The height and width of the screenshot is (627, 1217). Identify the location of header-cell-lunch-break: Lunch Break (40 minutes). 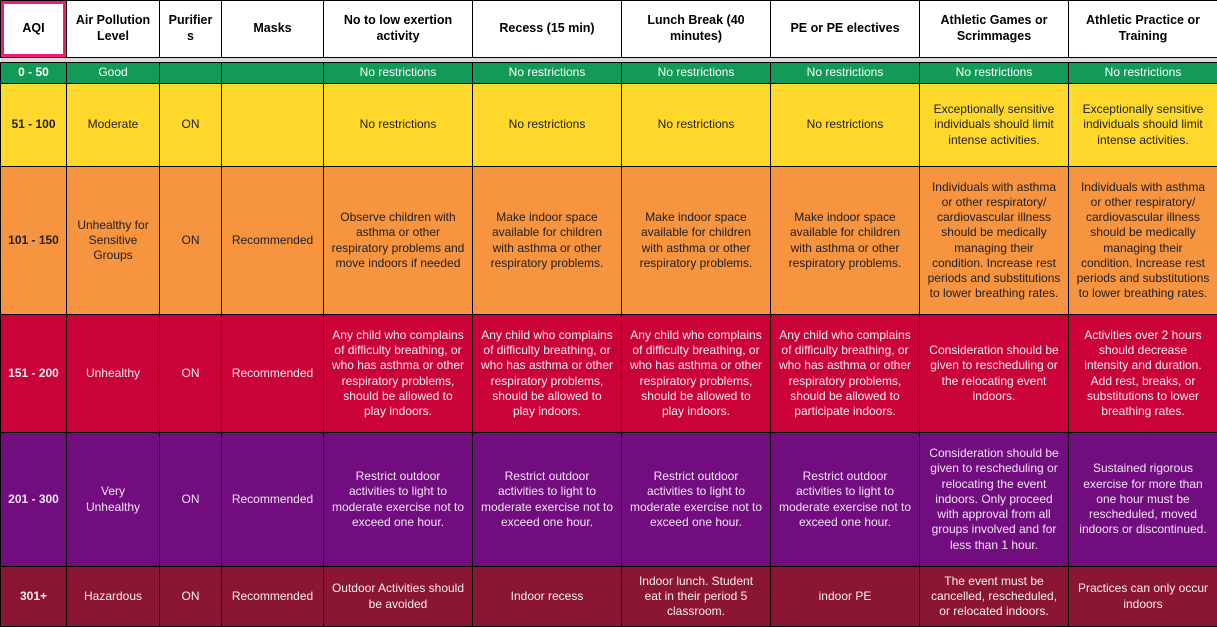
(696, 29).